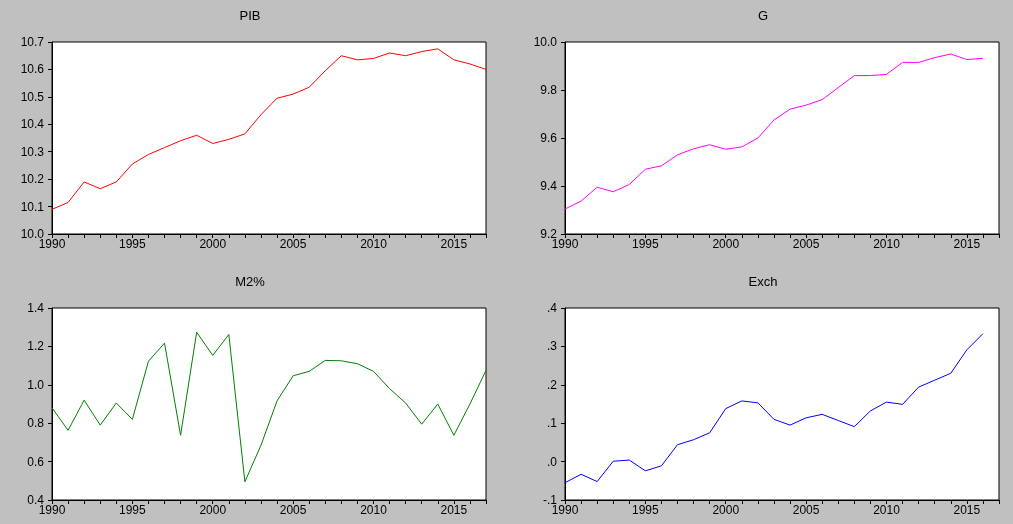 Image resolution: width=1013 pixels, height=524 pixels. What do you see at coordinates (763, 15) in the screenshot?
I see `chart-title: G` at bounding box center [763, 15].